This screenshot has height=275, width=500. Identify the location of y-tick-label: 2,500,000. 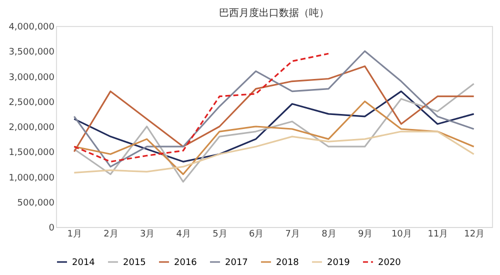
(31, 103).